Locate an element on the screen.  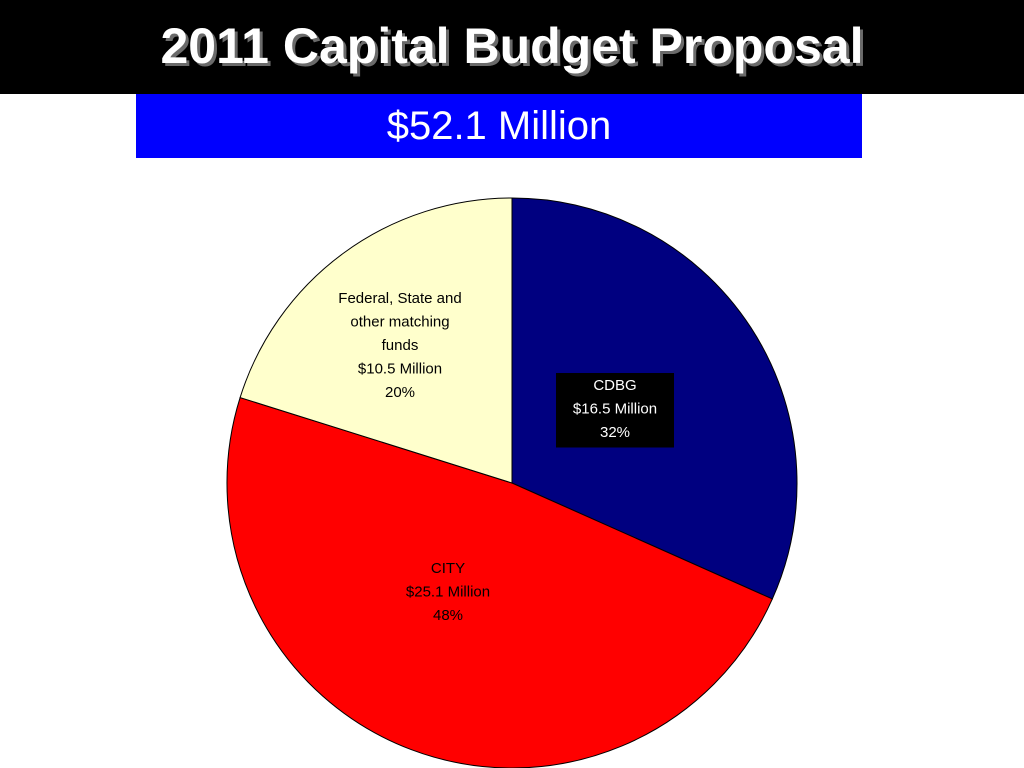
subtitle-bar: $52.1 Million is located at coordinates (499, 126).